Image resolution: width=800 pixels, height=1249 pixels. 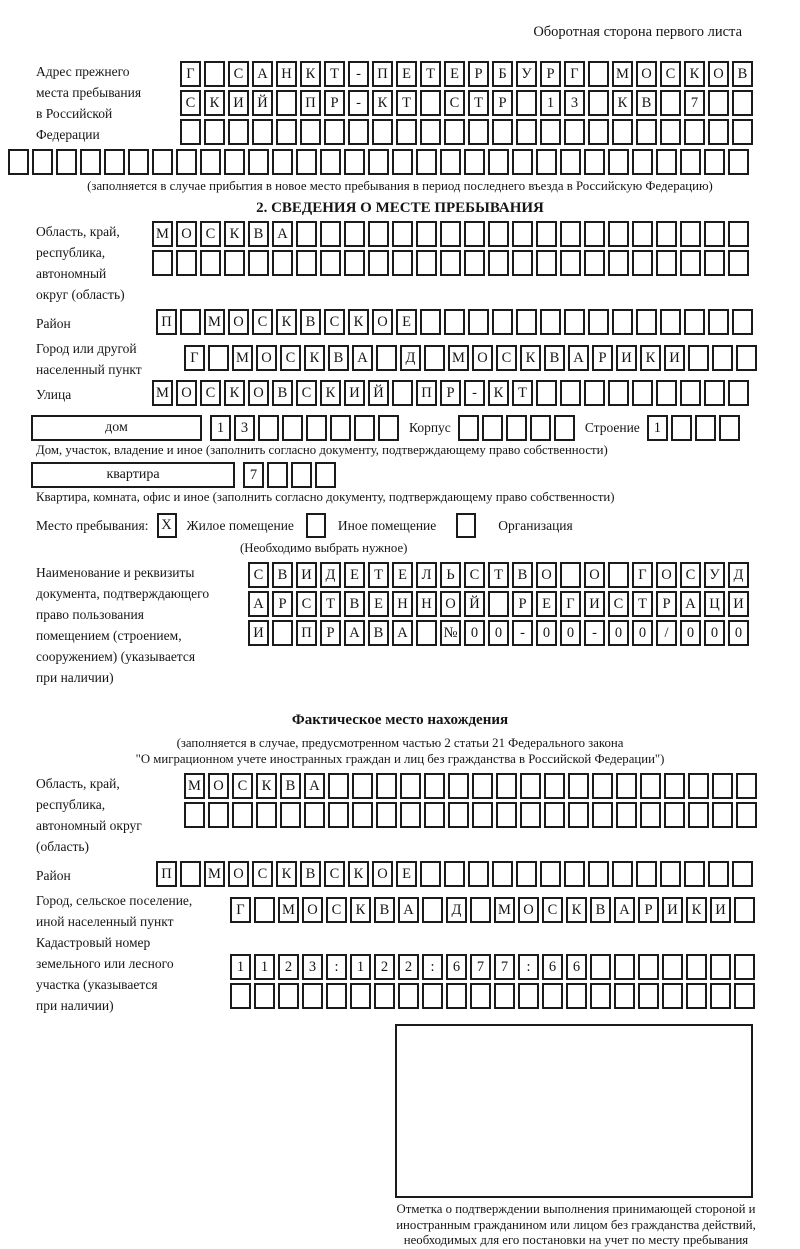 I want to click on char-cell: Й, so click(x=378, y=393).